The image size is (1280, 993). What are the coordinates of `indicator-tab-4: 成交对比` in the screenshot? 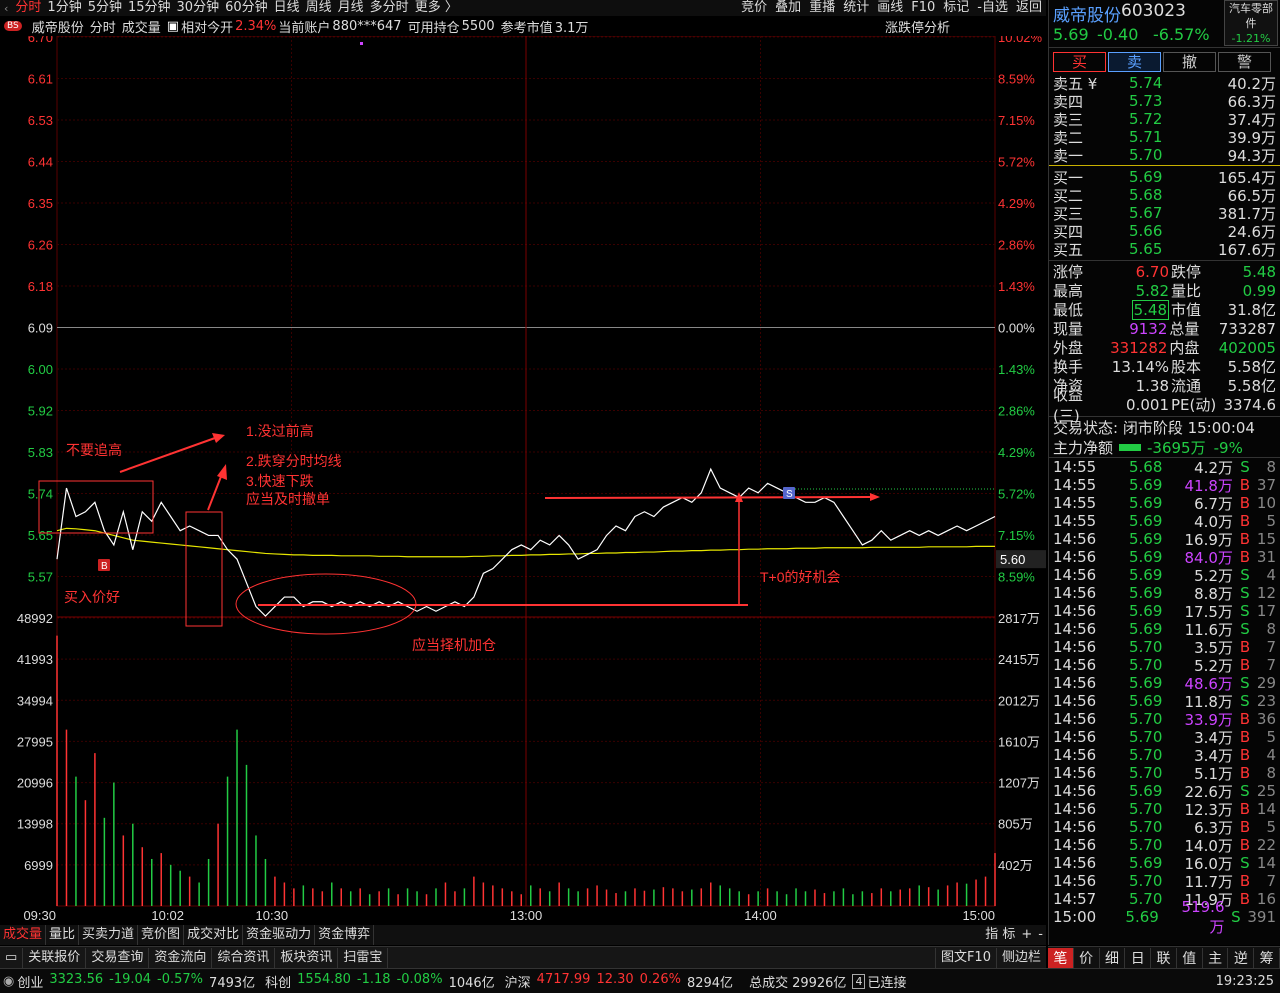 It's located at (214, 935).